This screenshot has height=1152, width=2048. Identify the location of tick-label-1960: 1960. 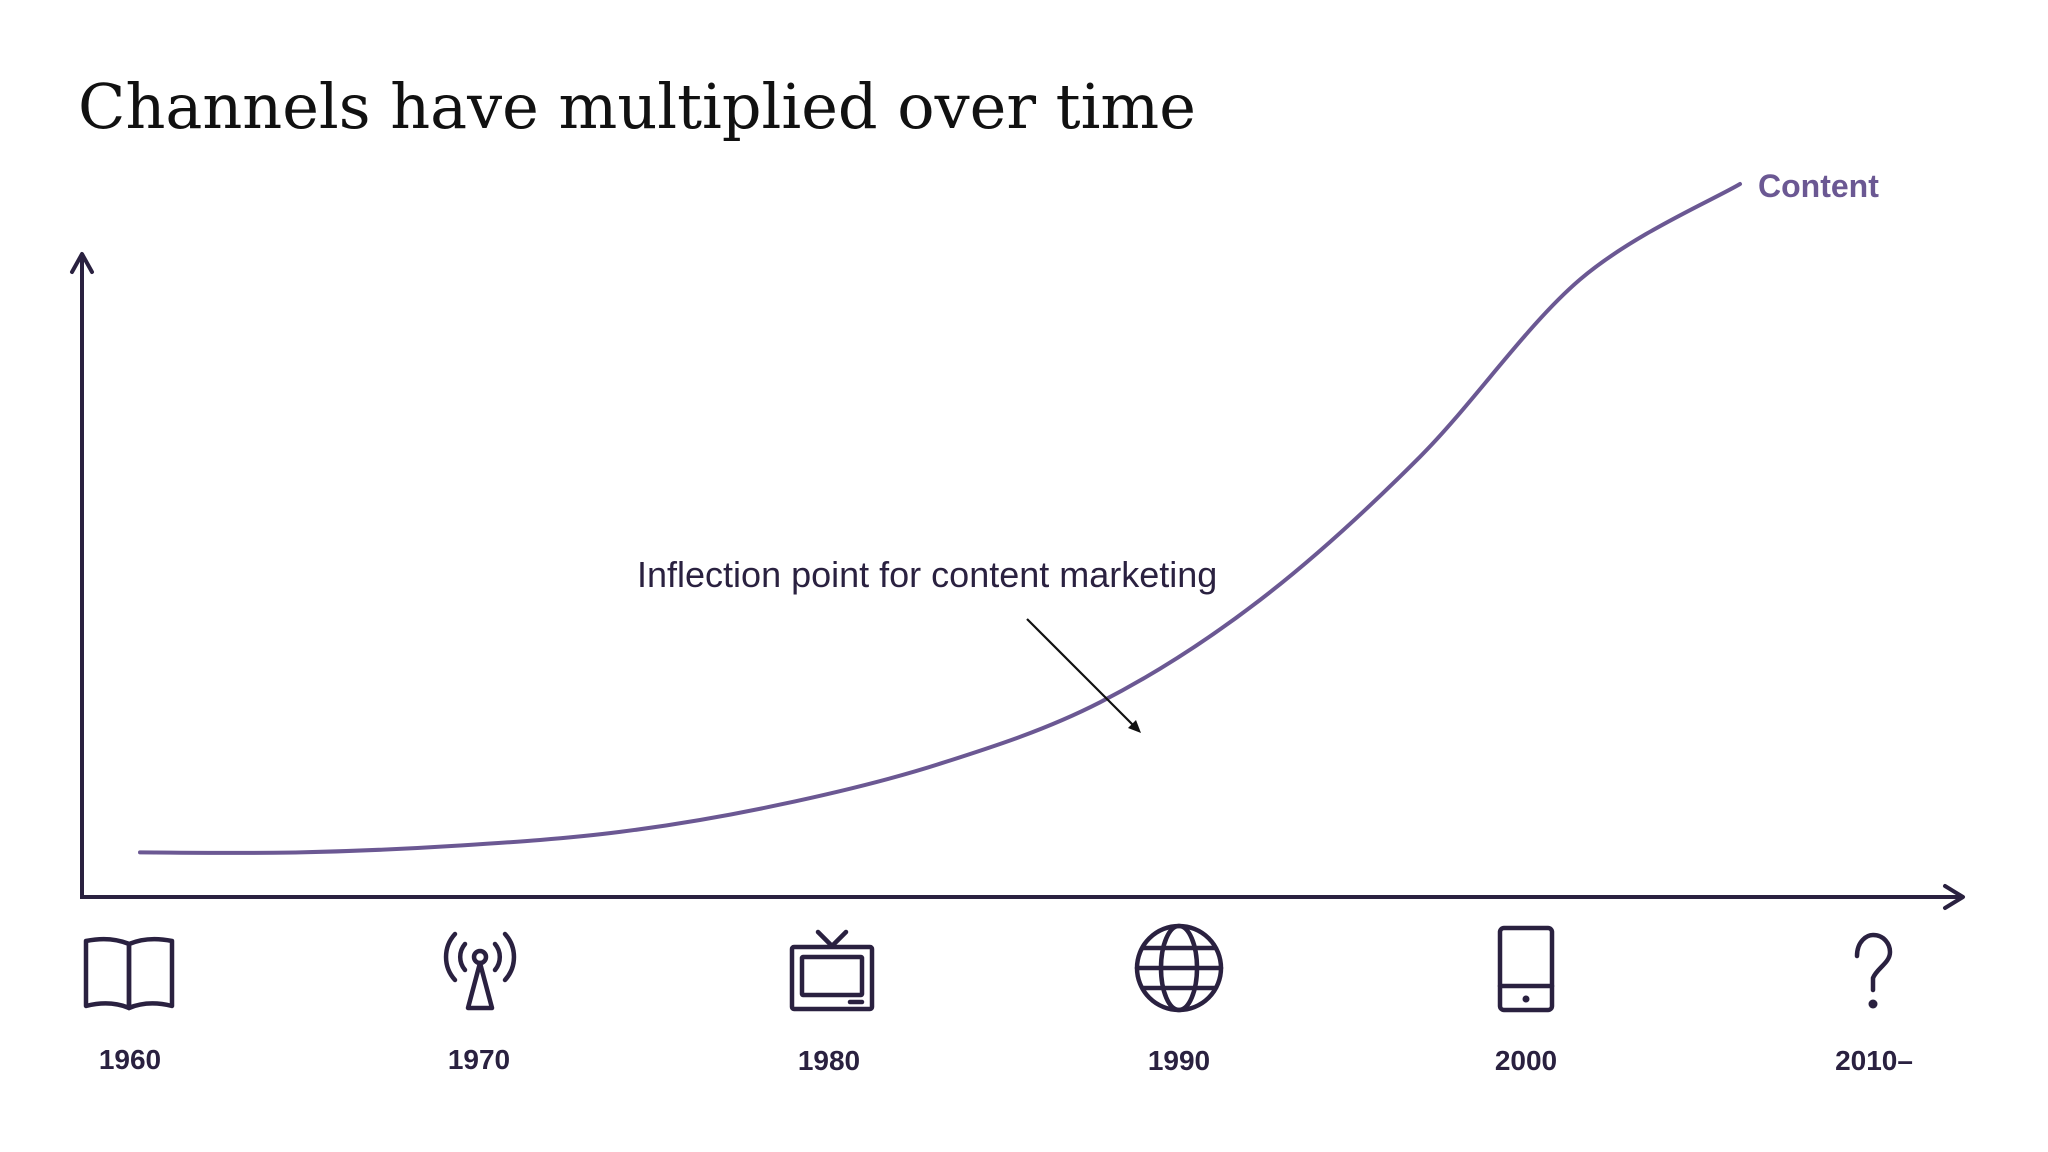
(130, 1059).